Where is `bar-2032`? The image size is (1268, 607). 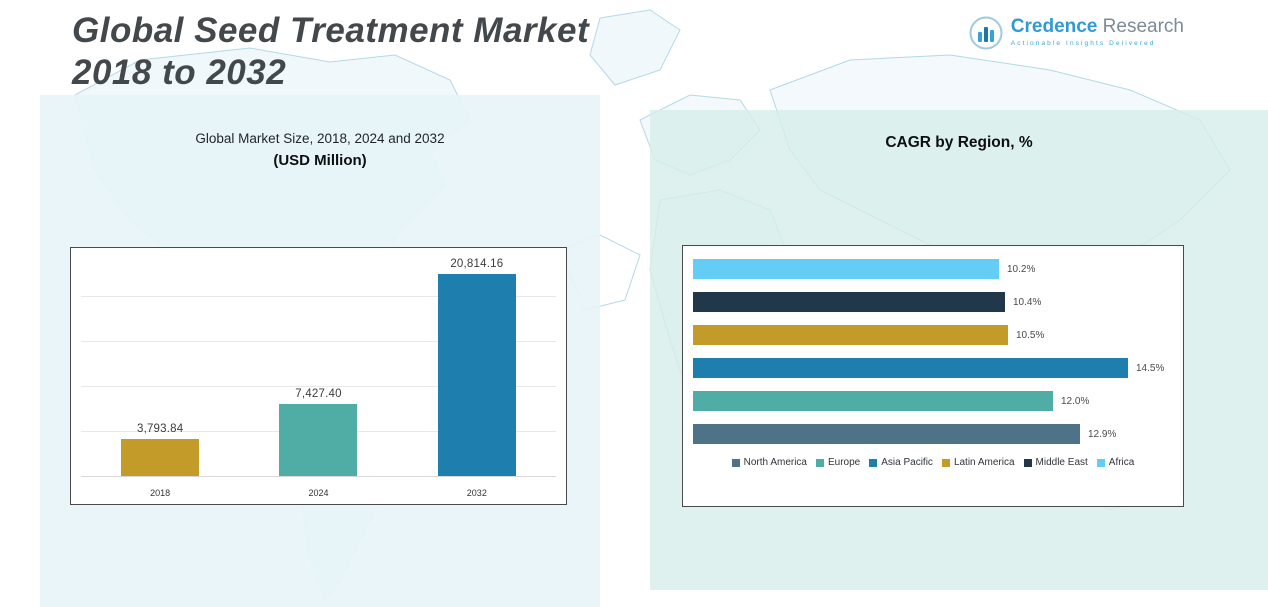 bar-2032 is located at coordinates (476, 375).